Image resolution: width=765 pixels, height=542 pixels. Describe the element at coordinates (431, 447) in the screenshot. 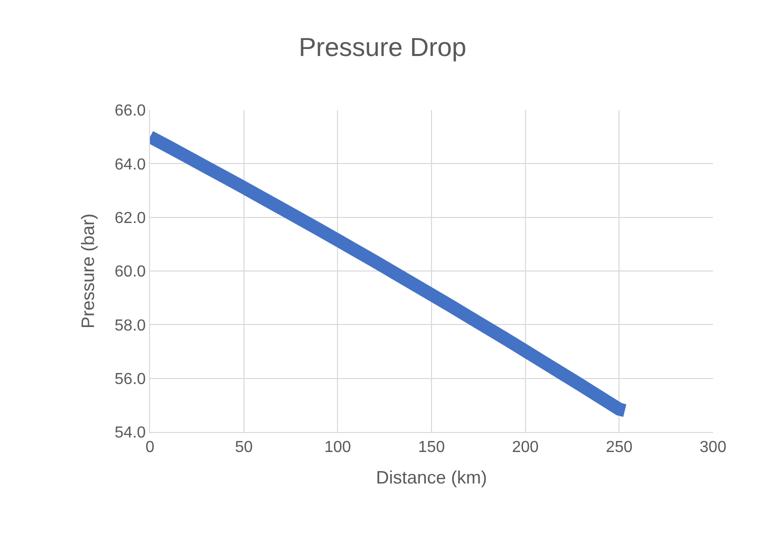

I see `x-tick-label: 150` at that location.